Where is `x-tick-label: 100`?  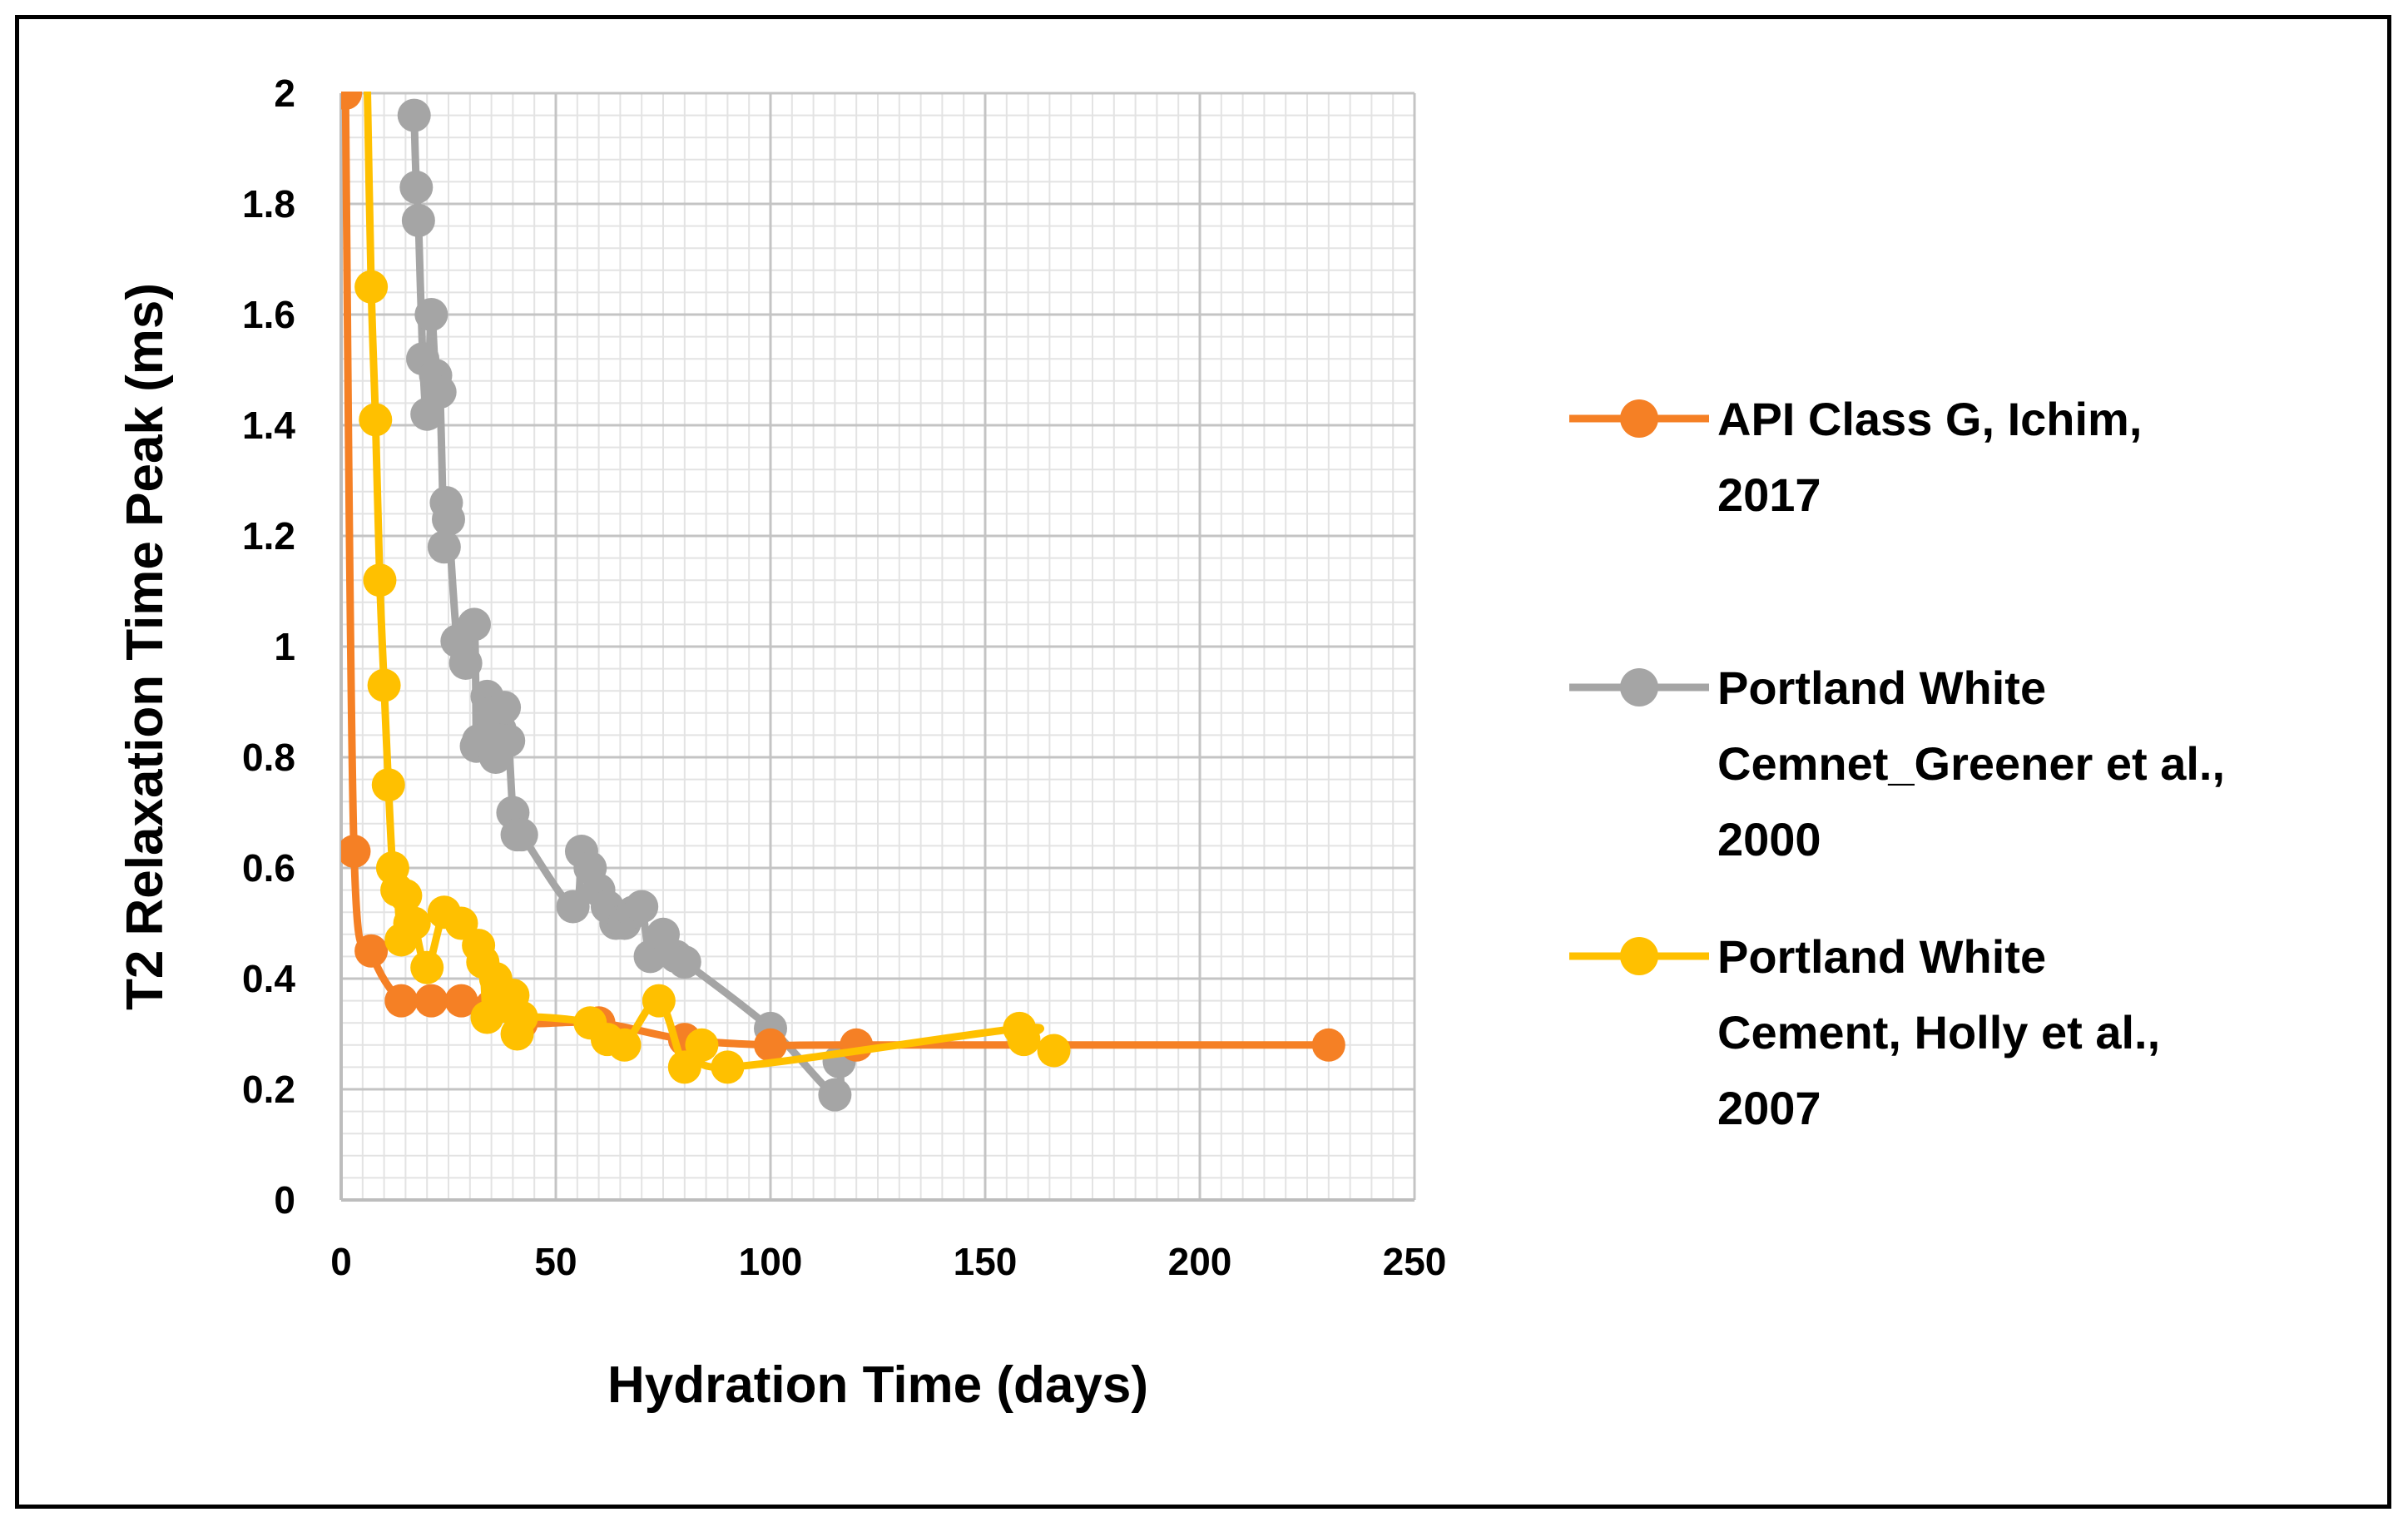
x-tick-label: 100 is located at coordinates (771, 1261).